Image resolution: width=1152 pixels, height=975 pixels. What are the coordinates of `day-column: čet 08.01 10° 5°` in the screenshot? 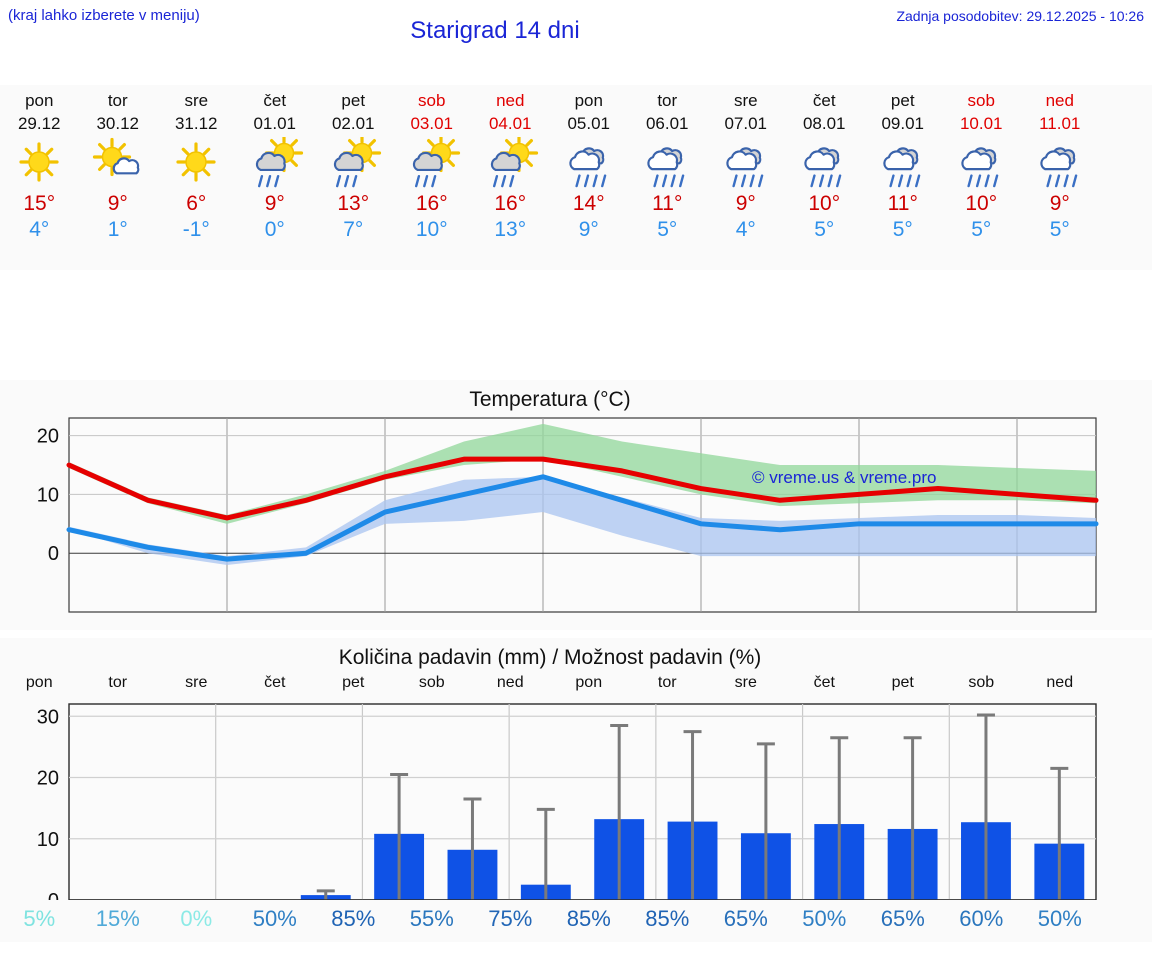 It's located at (824, 177).